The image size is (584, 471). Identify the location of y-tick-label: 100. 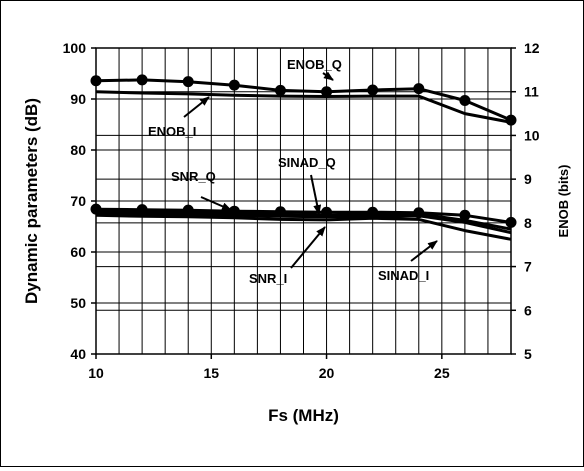
(75, 48).